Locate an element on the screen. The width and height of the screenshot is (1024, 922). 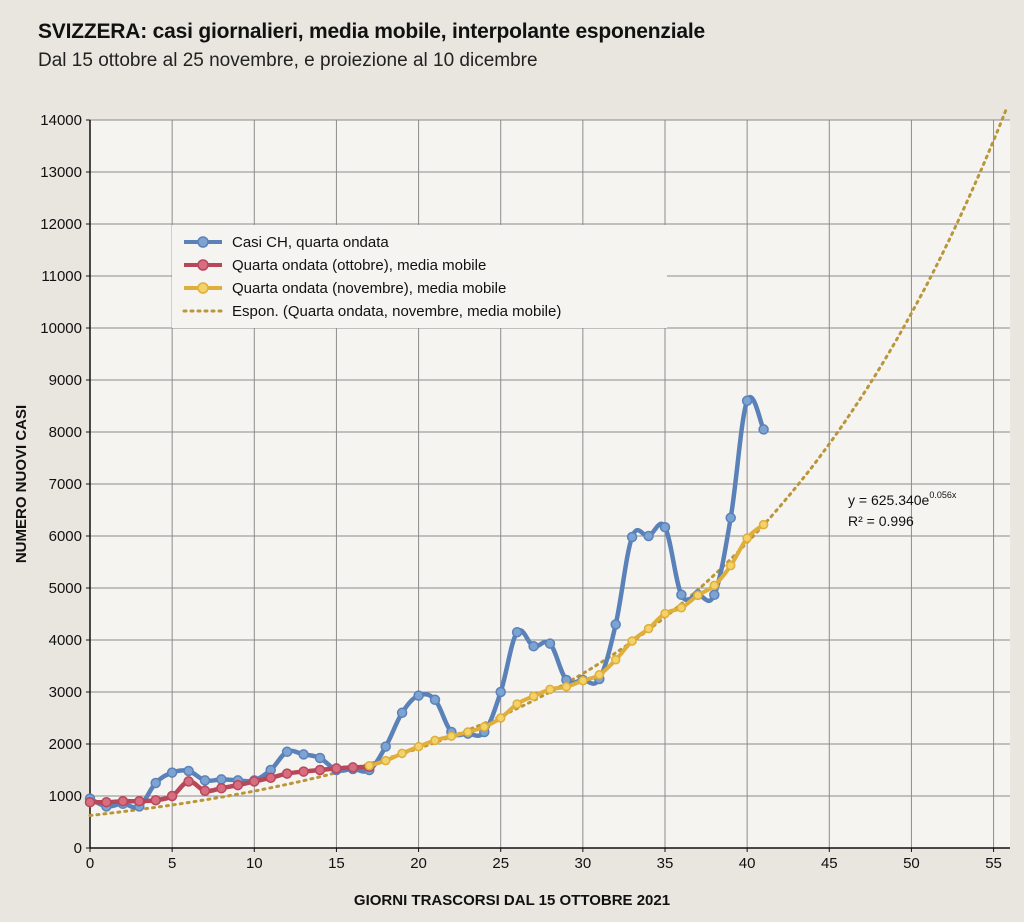
x-tick-label: 25 is located at coordinates (500, 863).